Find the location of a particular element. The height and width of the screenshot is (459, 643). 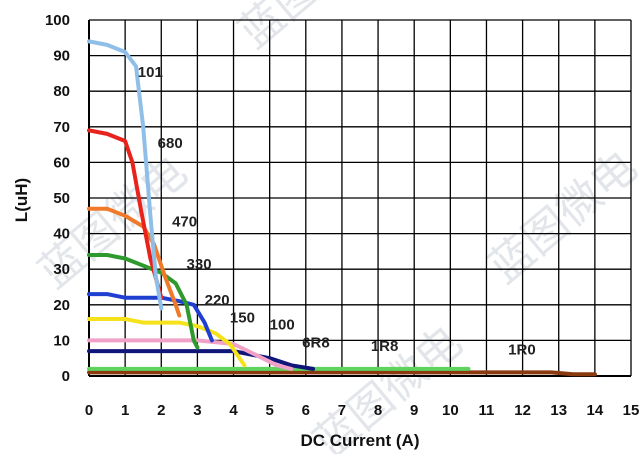

y-tick-label: 20 is located at coordinates (61, 305).